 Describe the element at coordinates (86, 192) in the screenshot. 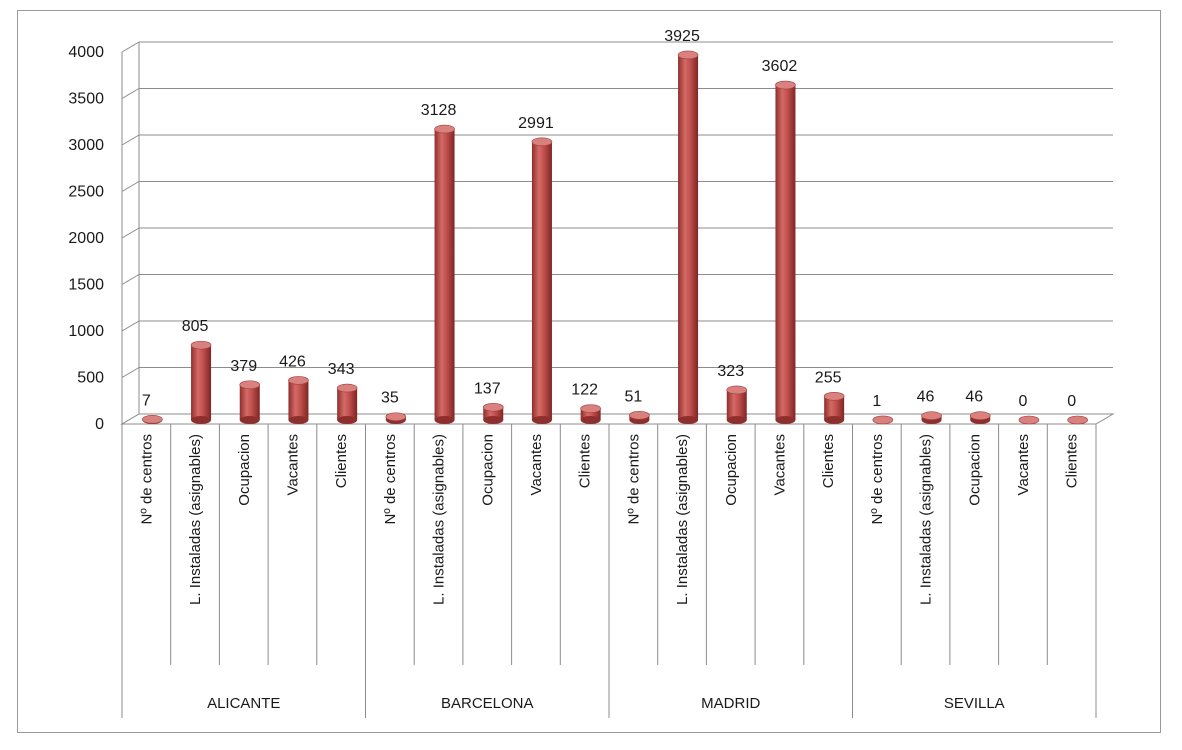

I see `y-tick-label: 2500` at that location.